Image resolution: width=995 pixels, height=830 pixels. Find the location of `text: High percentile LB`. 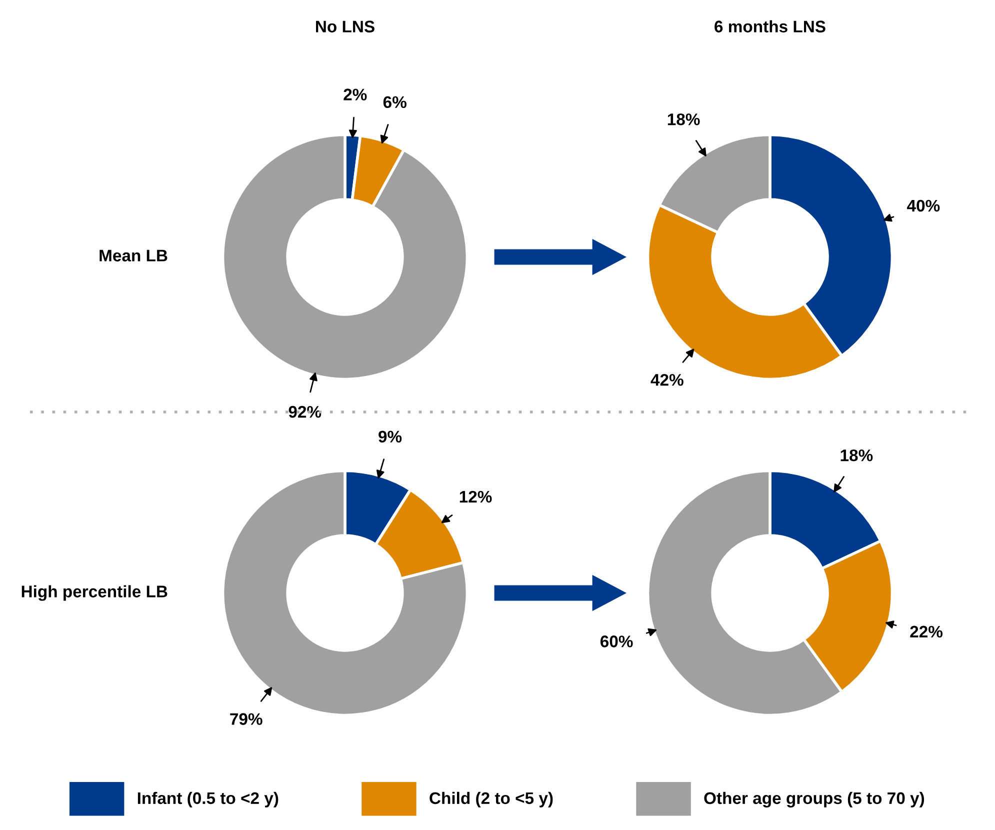

text: High percentile LB is located at coordinates (95, 593).